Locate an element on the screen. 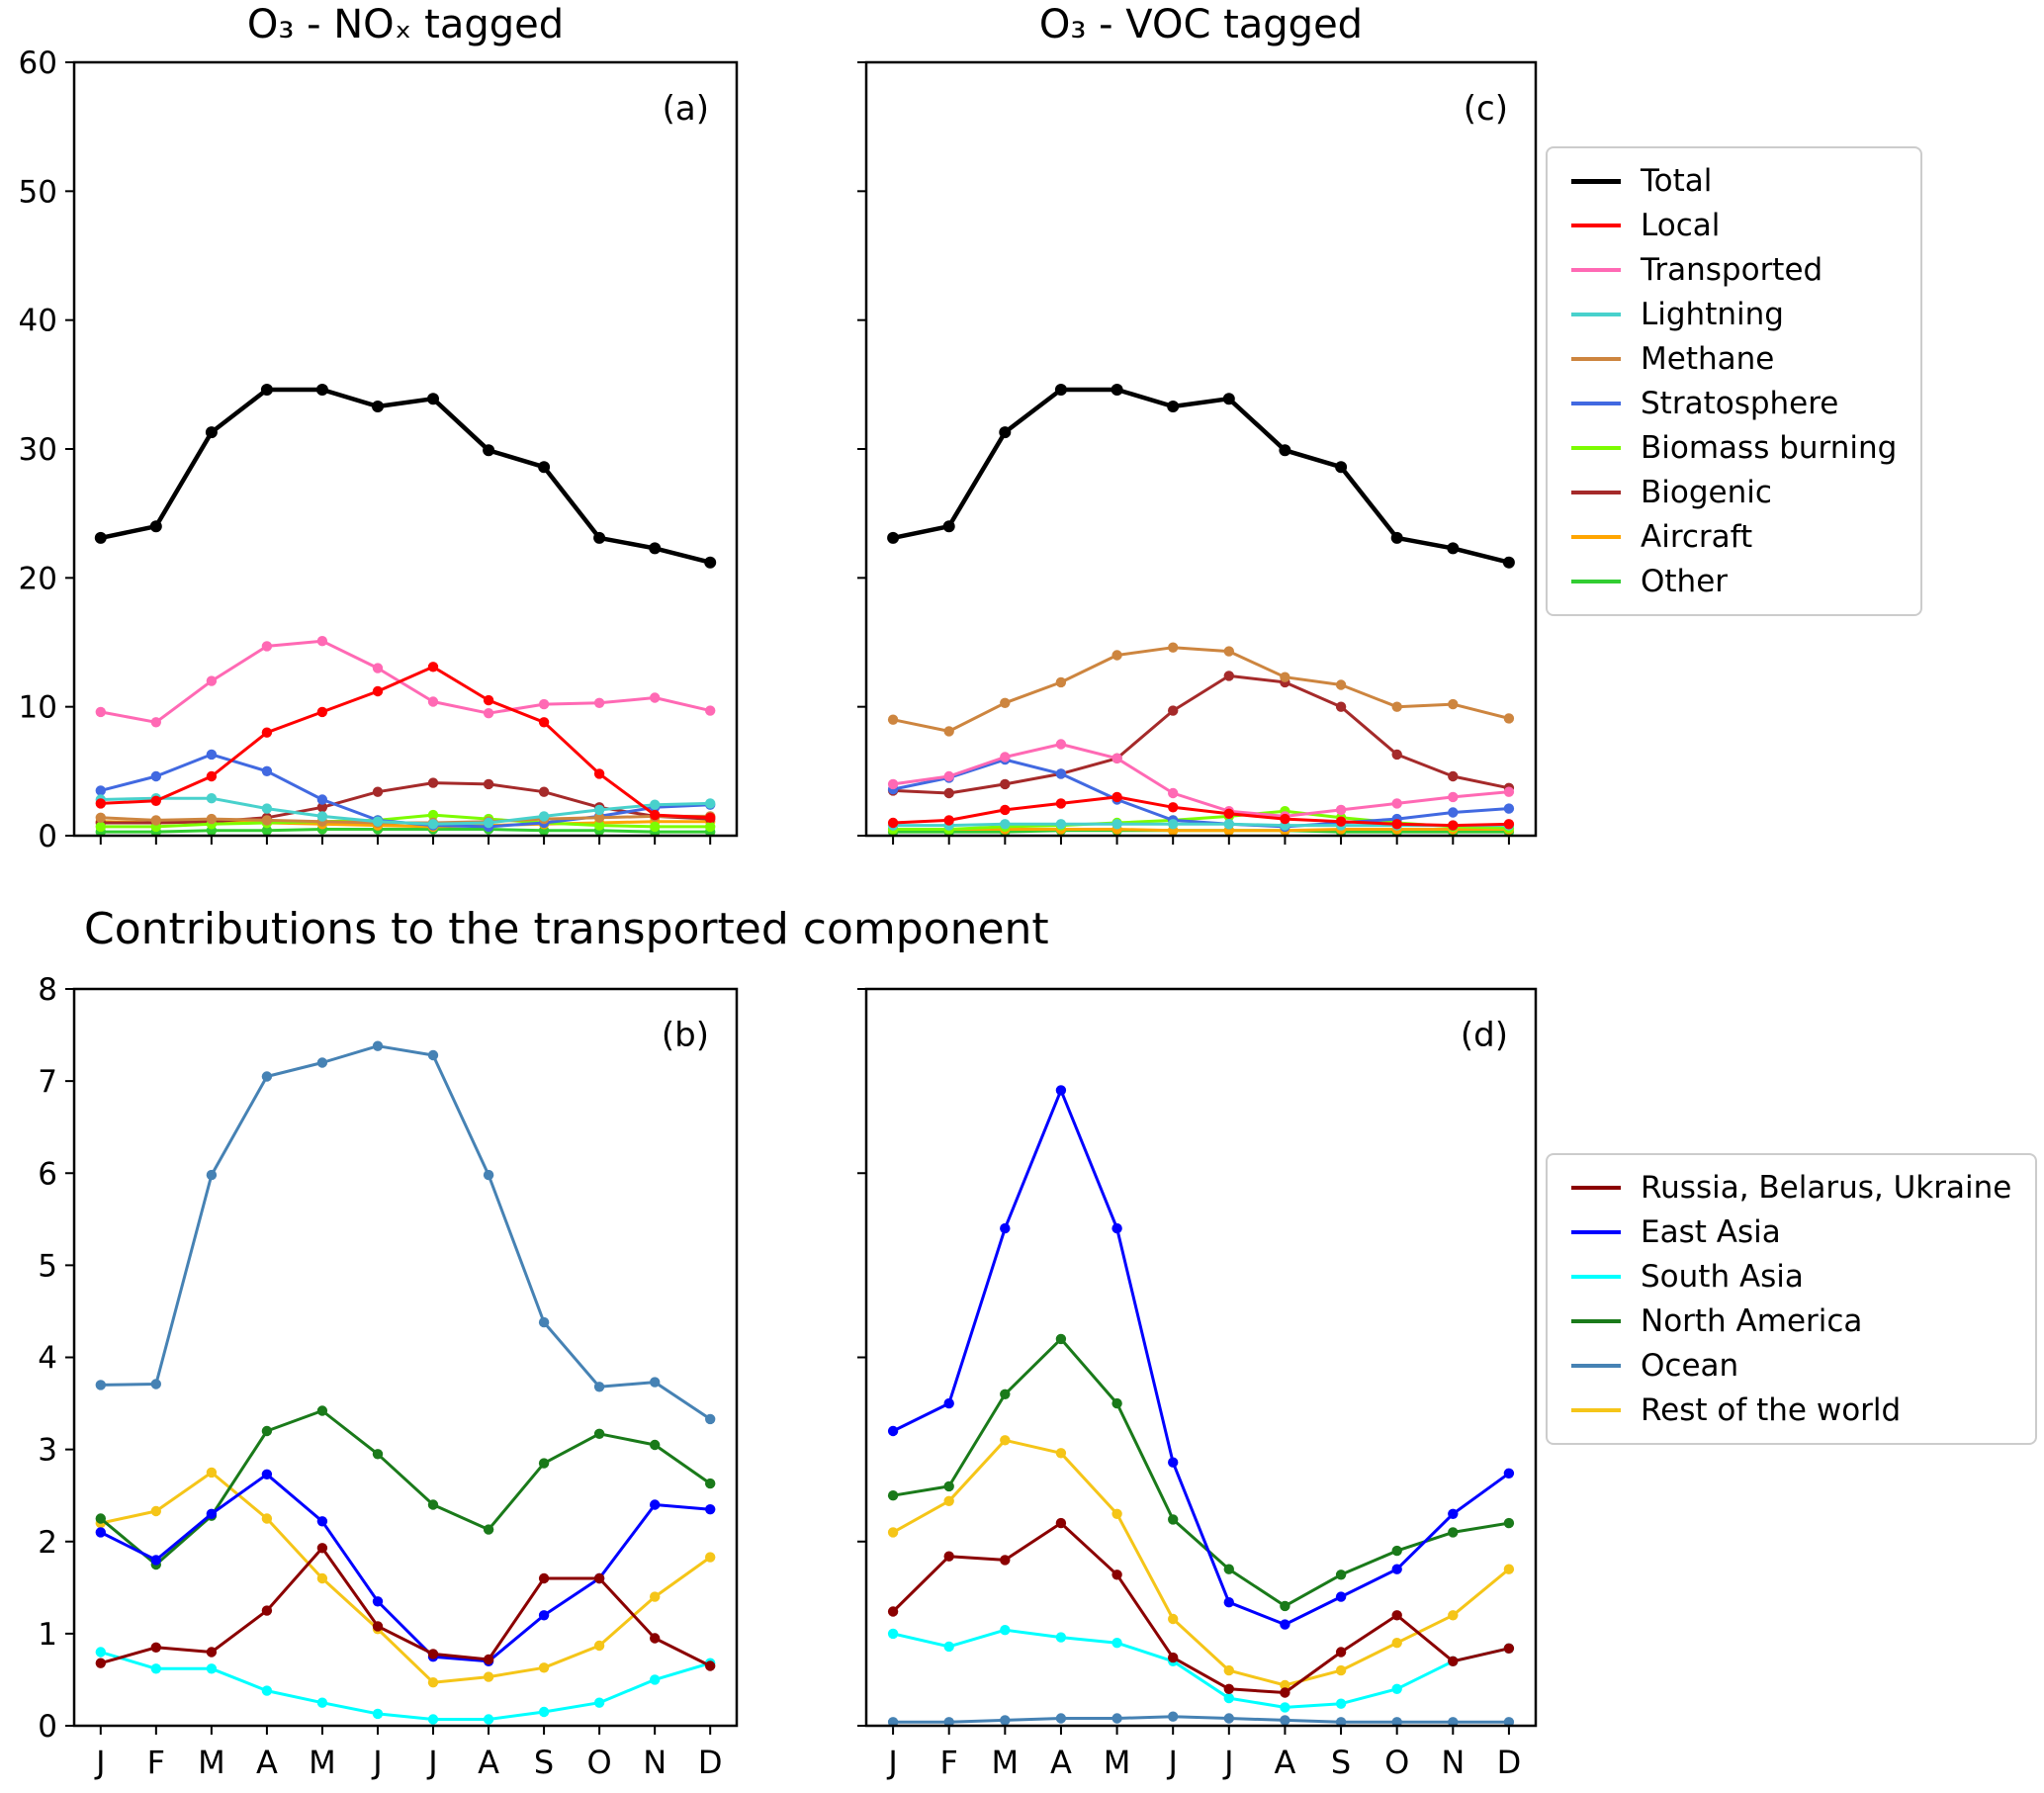 The width and height of the screenshot is (2044, 1793). series-local is located at coordinates (1201, 811).